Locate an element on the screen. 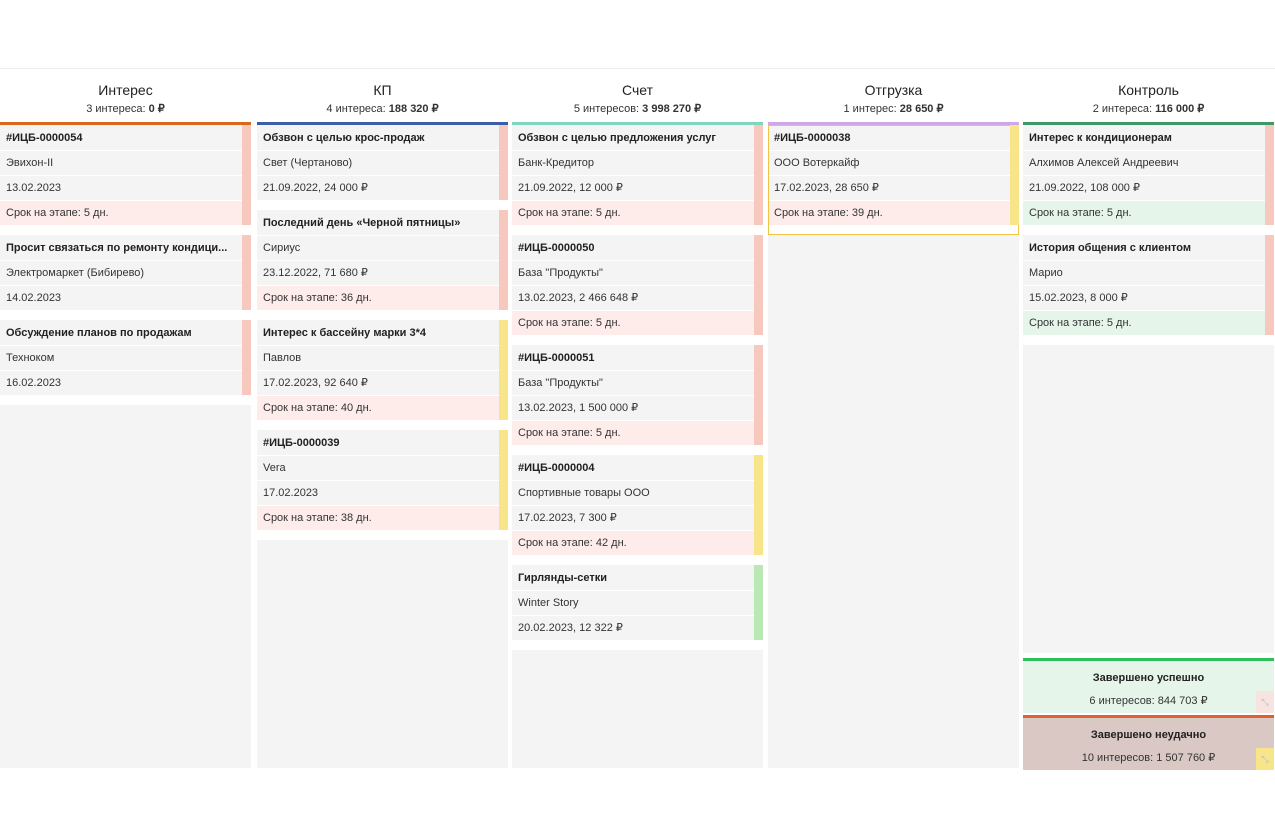 The image size is (1275, 837). column-count: 4 интереса: is located at coordinates (357, 109).